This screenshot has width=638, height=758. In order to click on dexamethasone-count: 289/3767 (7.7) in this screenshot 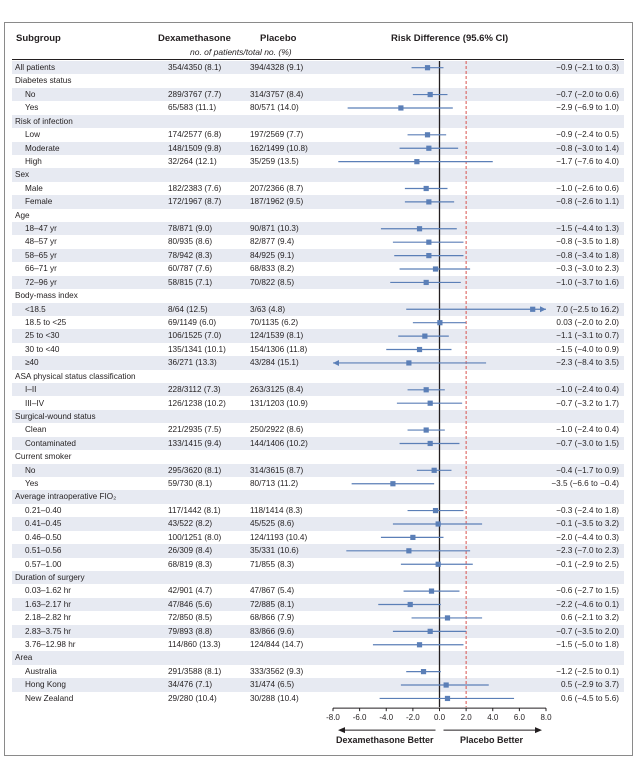, I will do `click(195, 94)`.